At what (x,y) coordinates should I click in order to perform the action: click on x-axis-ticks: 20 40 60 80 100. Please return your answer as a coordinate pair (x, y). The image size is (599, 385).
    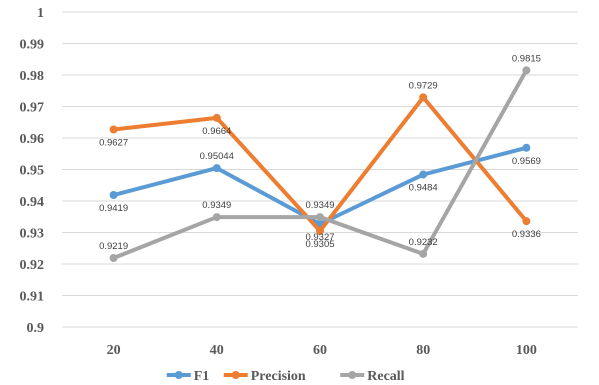
    Looking at the image, I should click on (322, 350).